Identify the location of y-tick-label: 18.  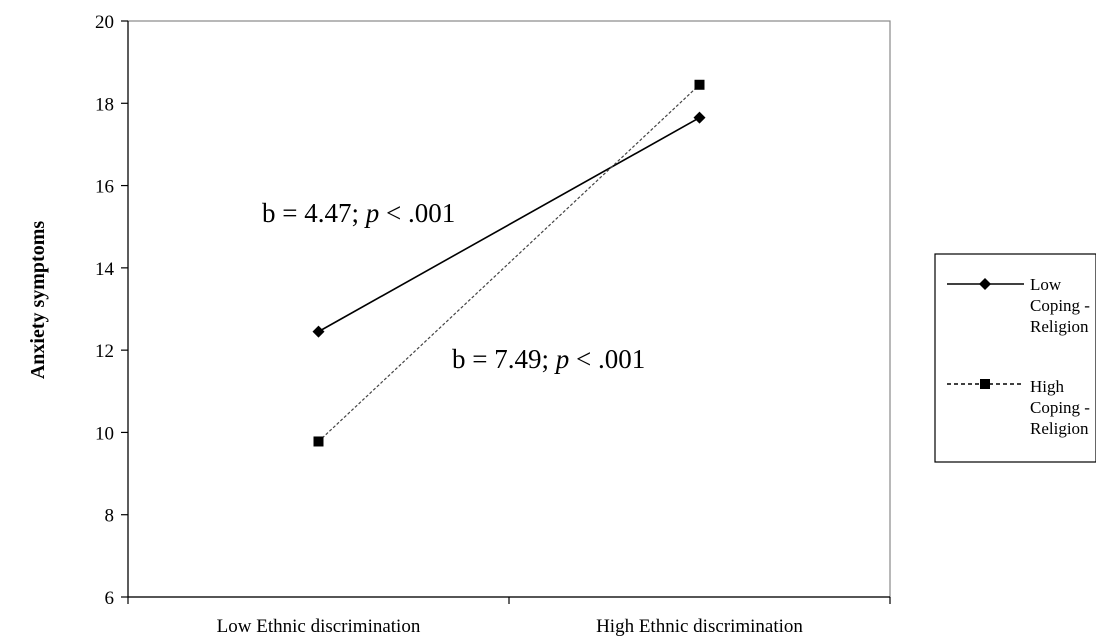
(104, 104).